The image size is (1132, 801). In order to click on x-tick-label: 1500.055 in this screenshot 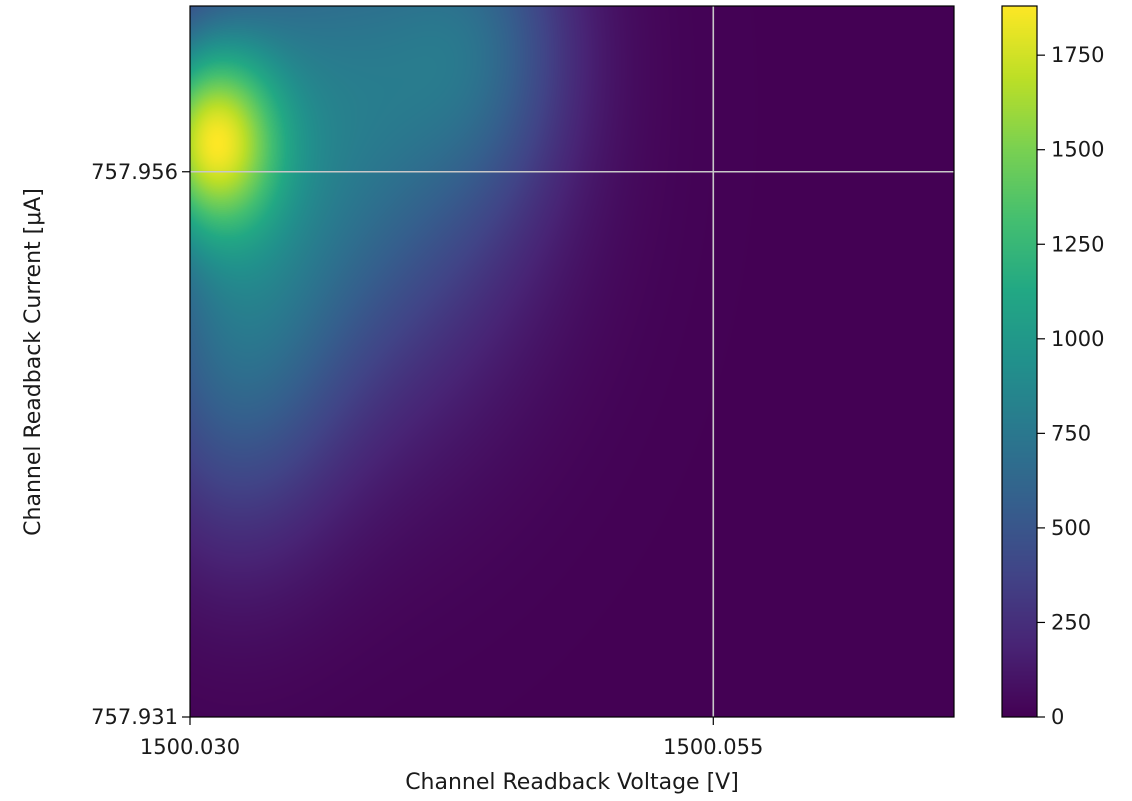, I will do `click(713, 747)`.